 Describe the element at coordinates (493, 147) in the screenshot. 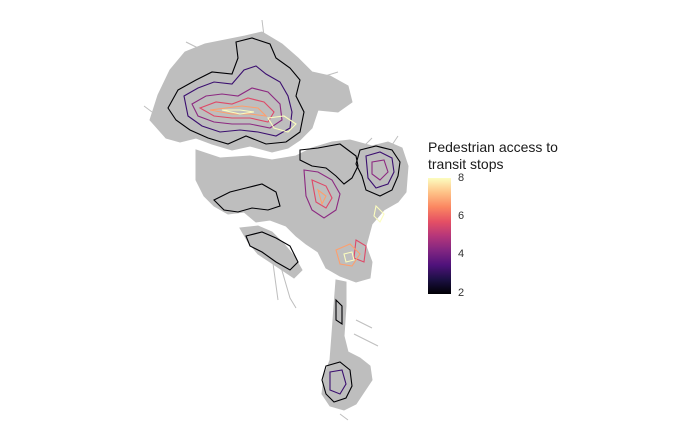

I see `legend-title-line1: Pedestrian access to` at that location.